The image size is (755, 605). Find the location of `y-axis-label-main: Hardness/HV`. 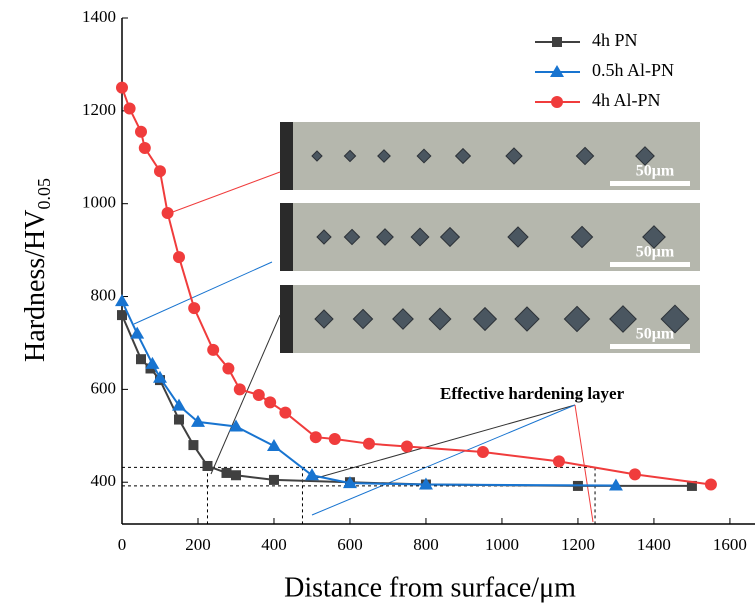

y-axis-label-main: Hardness/HV is located at coordinates (35, 286).